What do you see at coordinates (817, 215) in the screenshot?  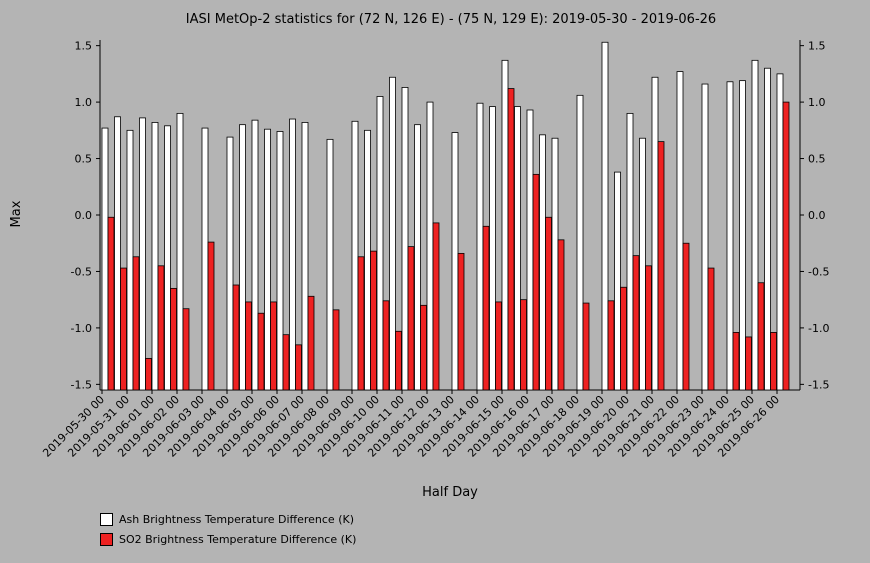 I see `y-tick-label-right: 0.0` at bounding box center [817, 215].